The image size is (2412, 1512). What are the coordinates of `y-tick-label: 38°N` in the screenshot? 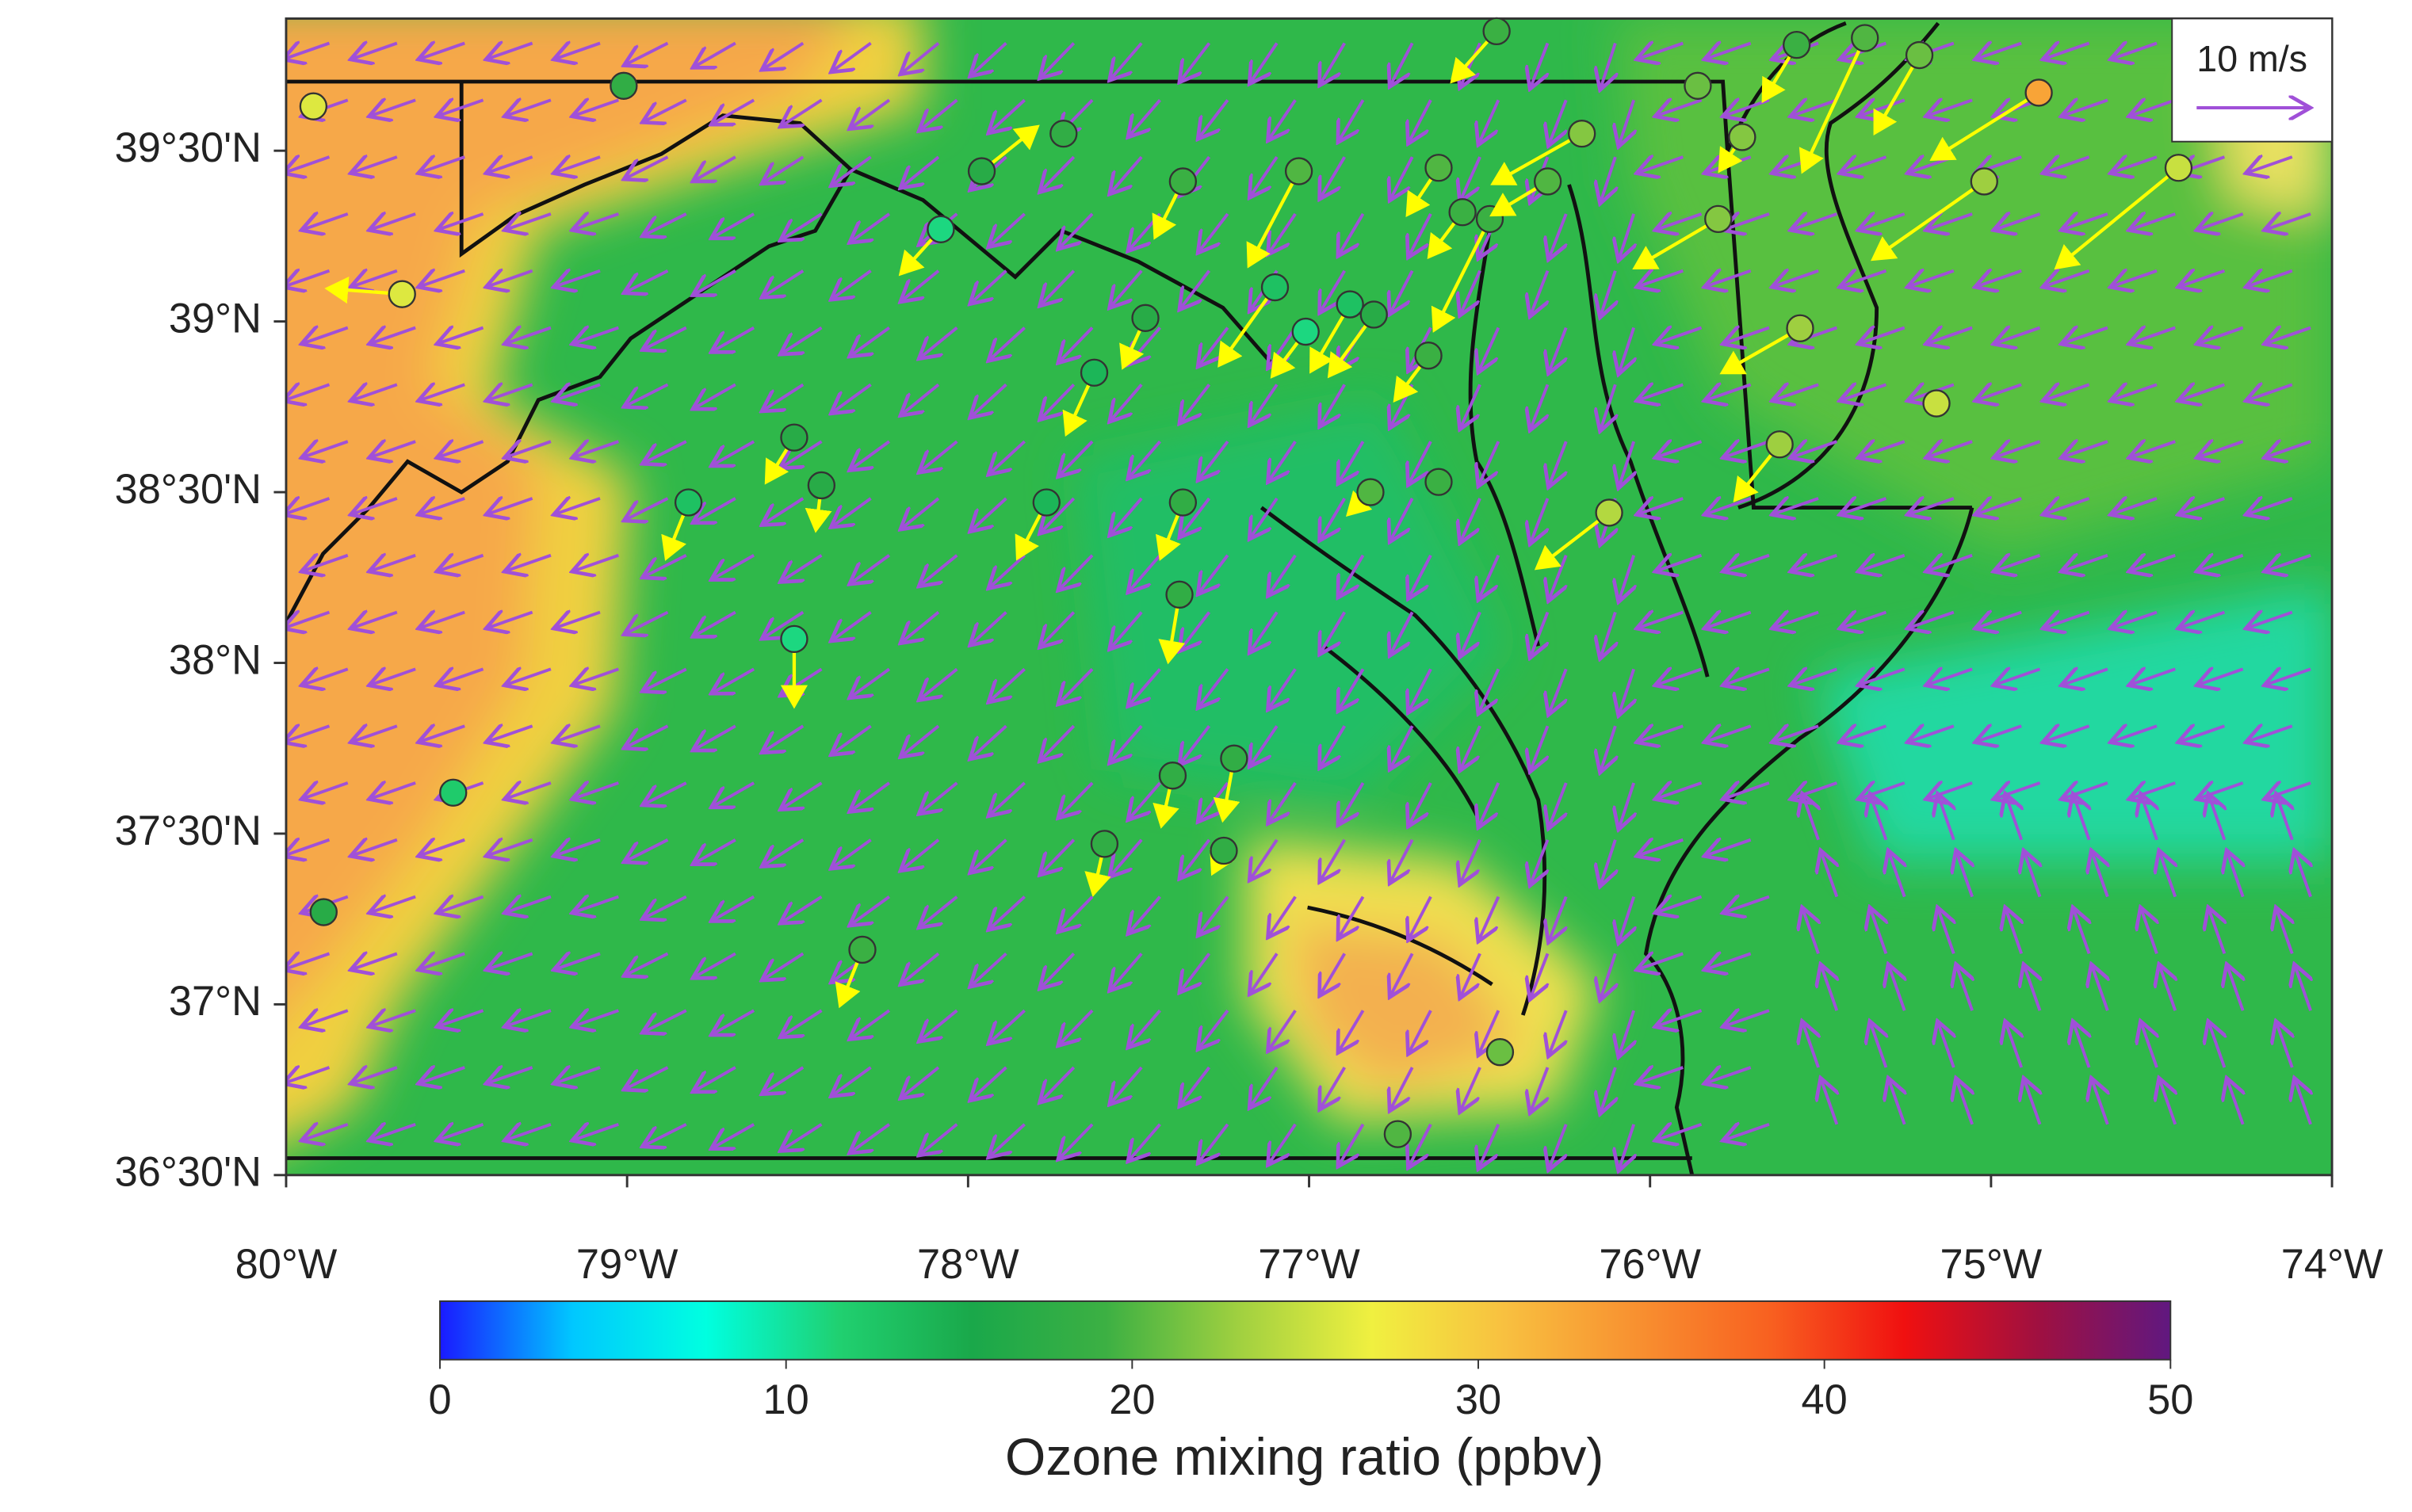 It's located at (215, 660).